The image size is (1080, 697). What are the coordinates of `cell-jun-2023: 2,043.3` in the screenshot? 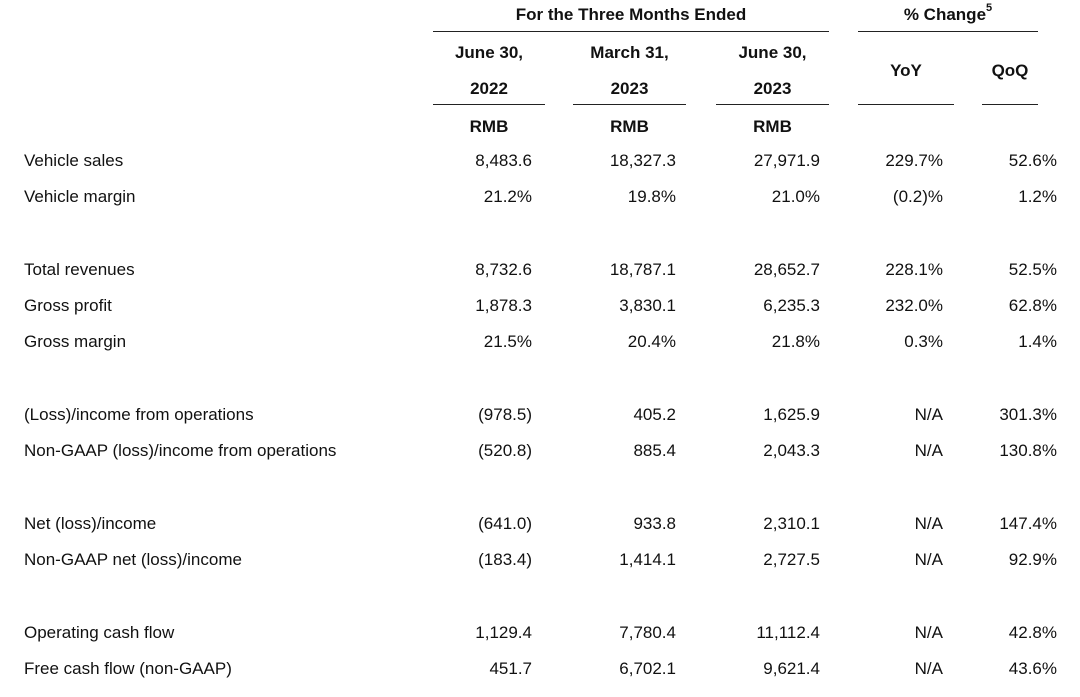 It's located at (791, 450).